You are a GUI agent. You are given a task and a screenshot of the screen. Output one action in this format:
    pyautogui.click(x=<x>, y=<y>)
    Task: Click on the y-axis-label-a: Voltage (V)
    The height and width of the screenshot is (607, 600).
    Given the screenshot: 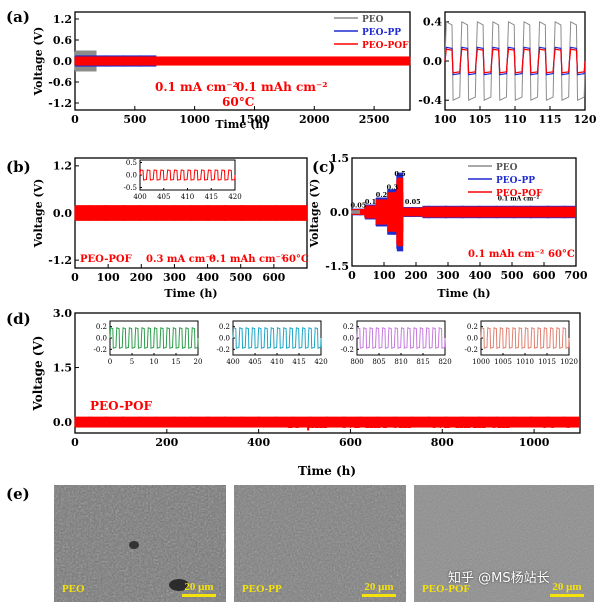 What is the action you would take?
    pyautogui.click(x=38, y=62)
    